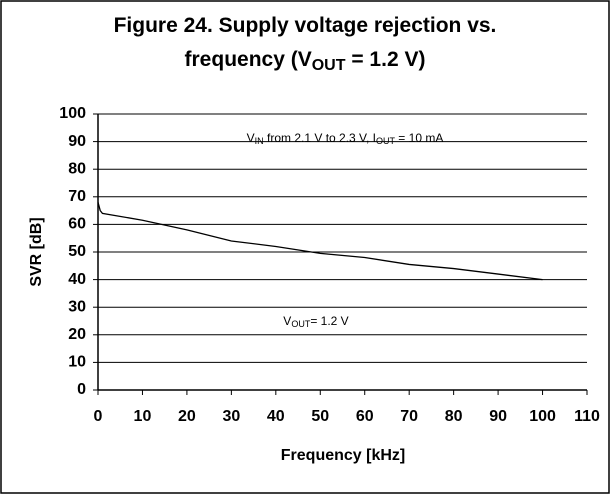 This screenshot has width=613, height=496. Describe the element at coordinates (81, 389) in the screenshot. I see `y-tick-label: 0` at that location.